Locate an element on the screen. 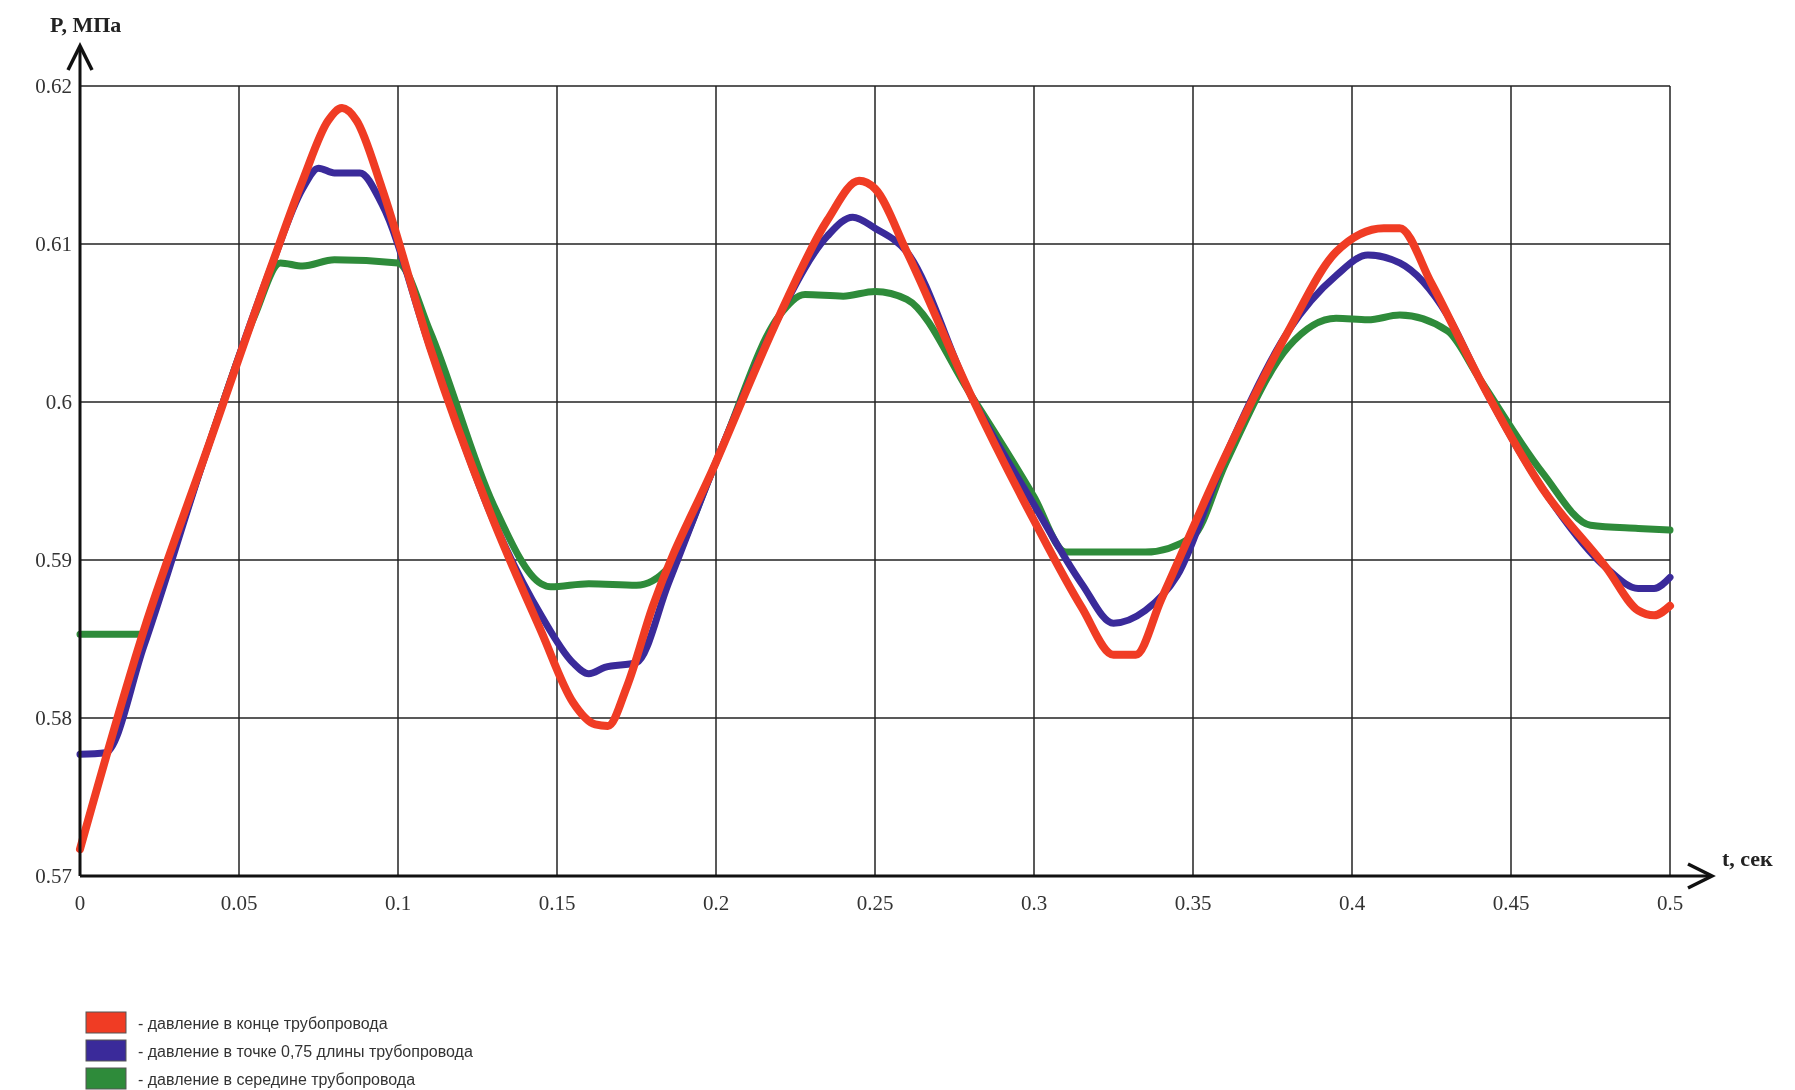  x-tick-label: 0.4 is located at coordinates (1352, 903).